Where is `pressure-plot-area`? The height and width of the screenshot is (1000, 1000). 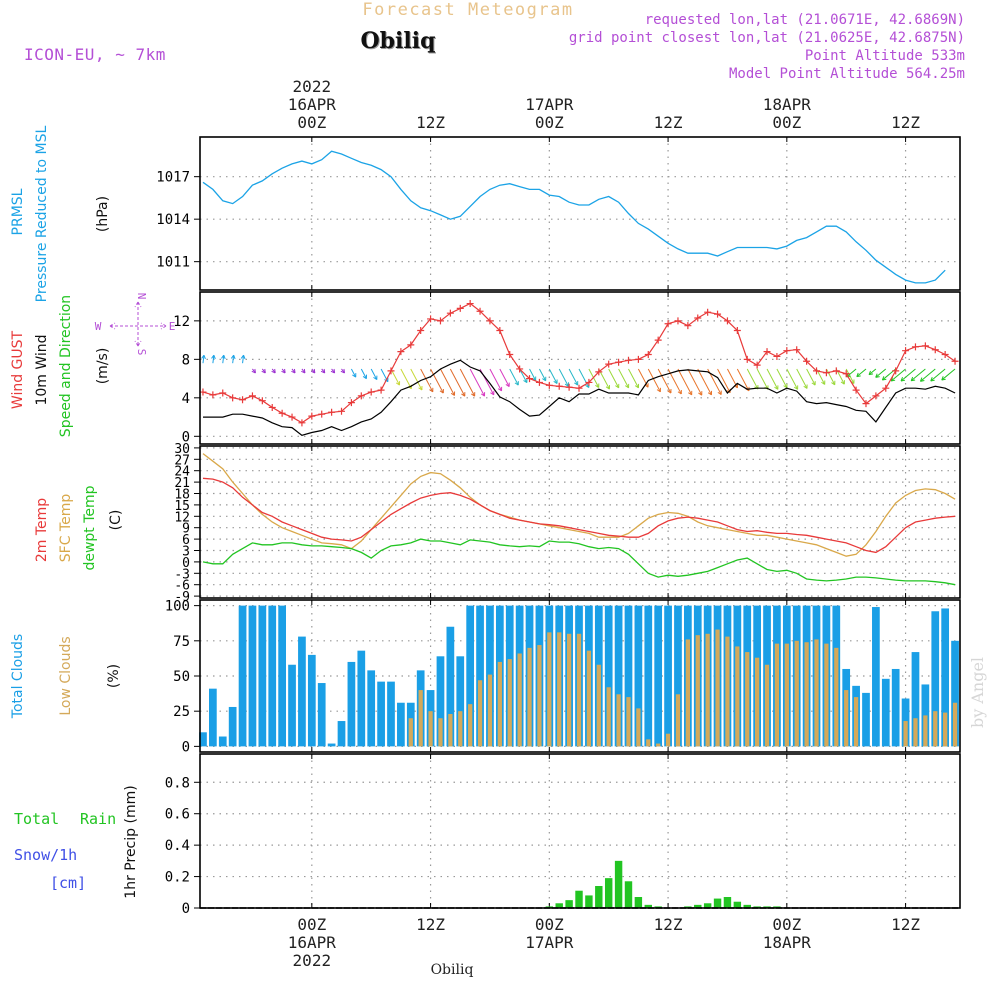 pressure-plot-area is located at coordinates (580, 213).